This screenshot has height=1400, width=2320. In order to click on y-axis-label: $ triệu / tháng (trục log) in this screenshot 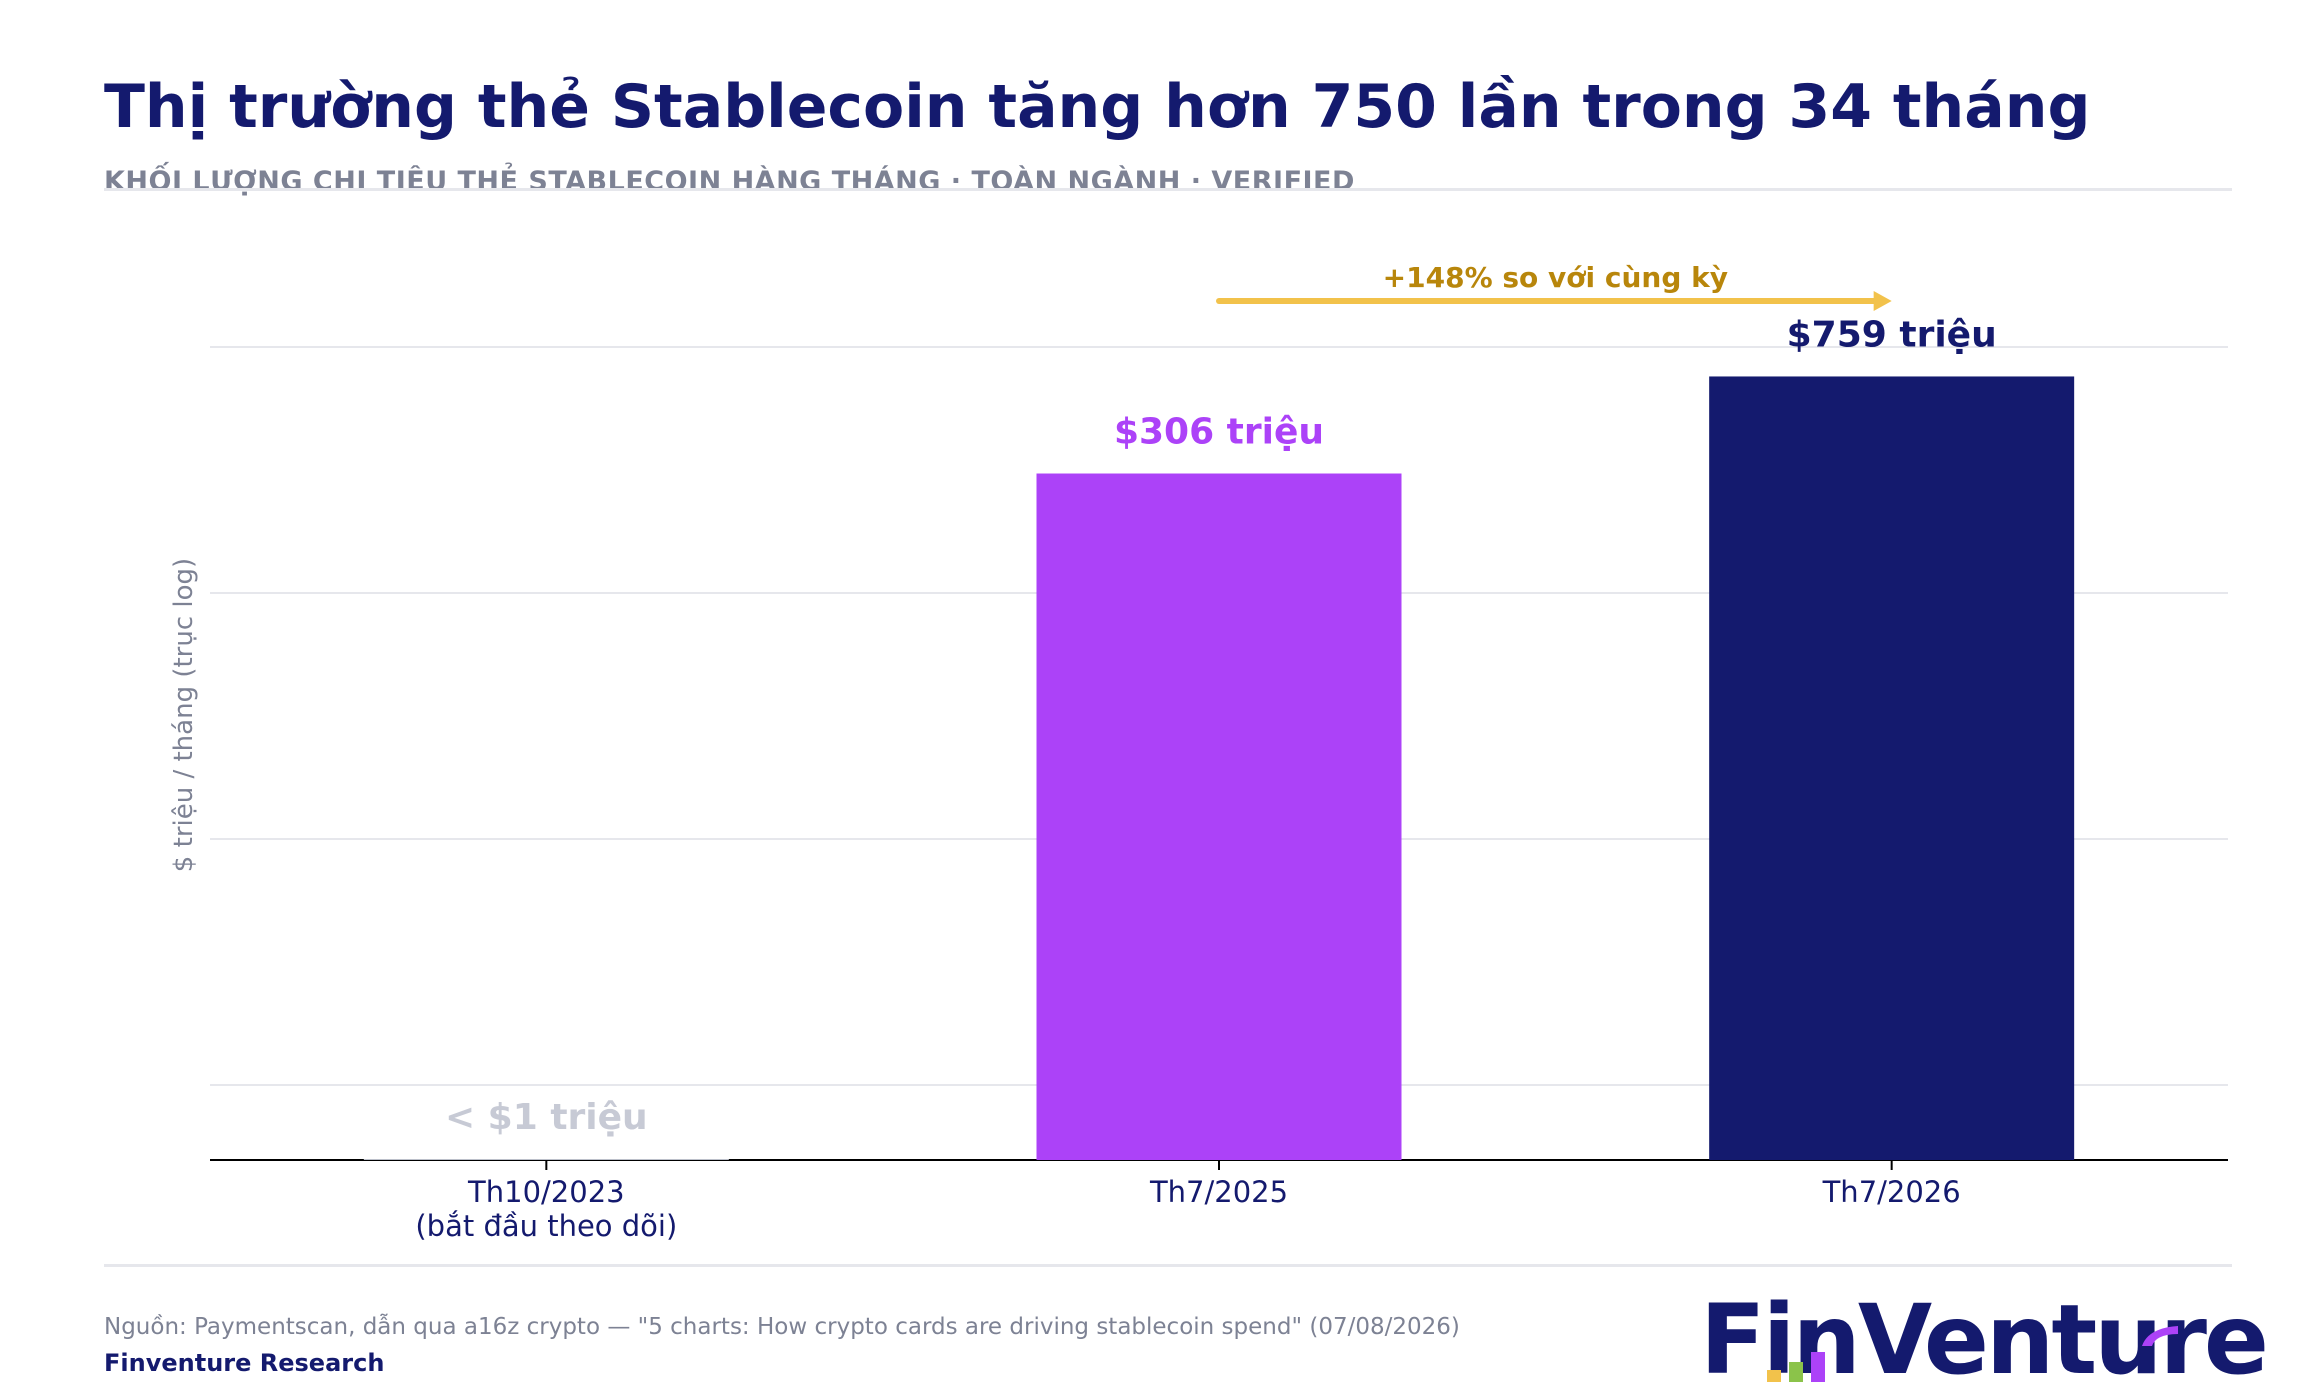, I will do `click(184, 715)`.